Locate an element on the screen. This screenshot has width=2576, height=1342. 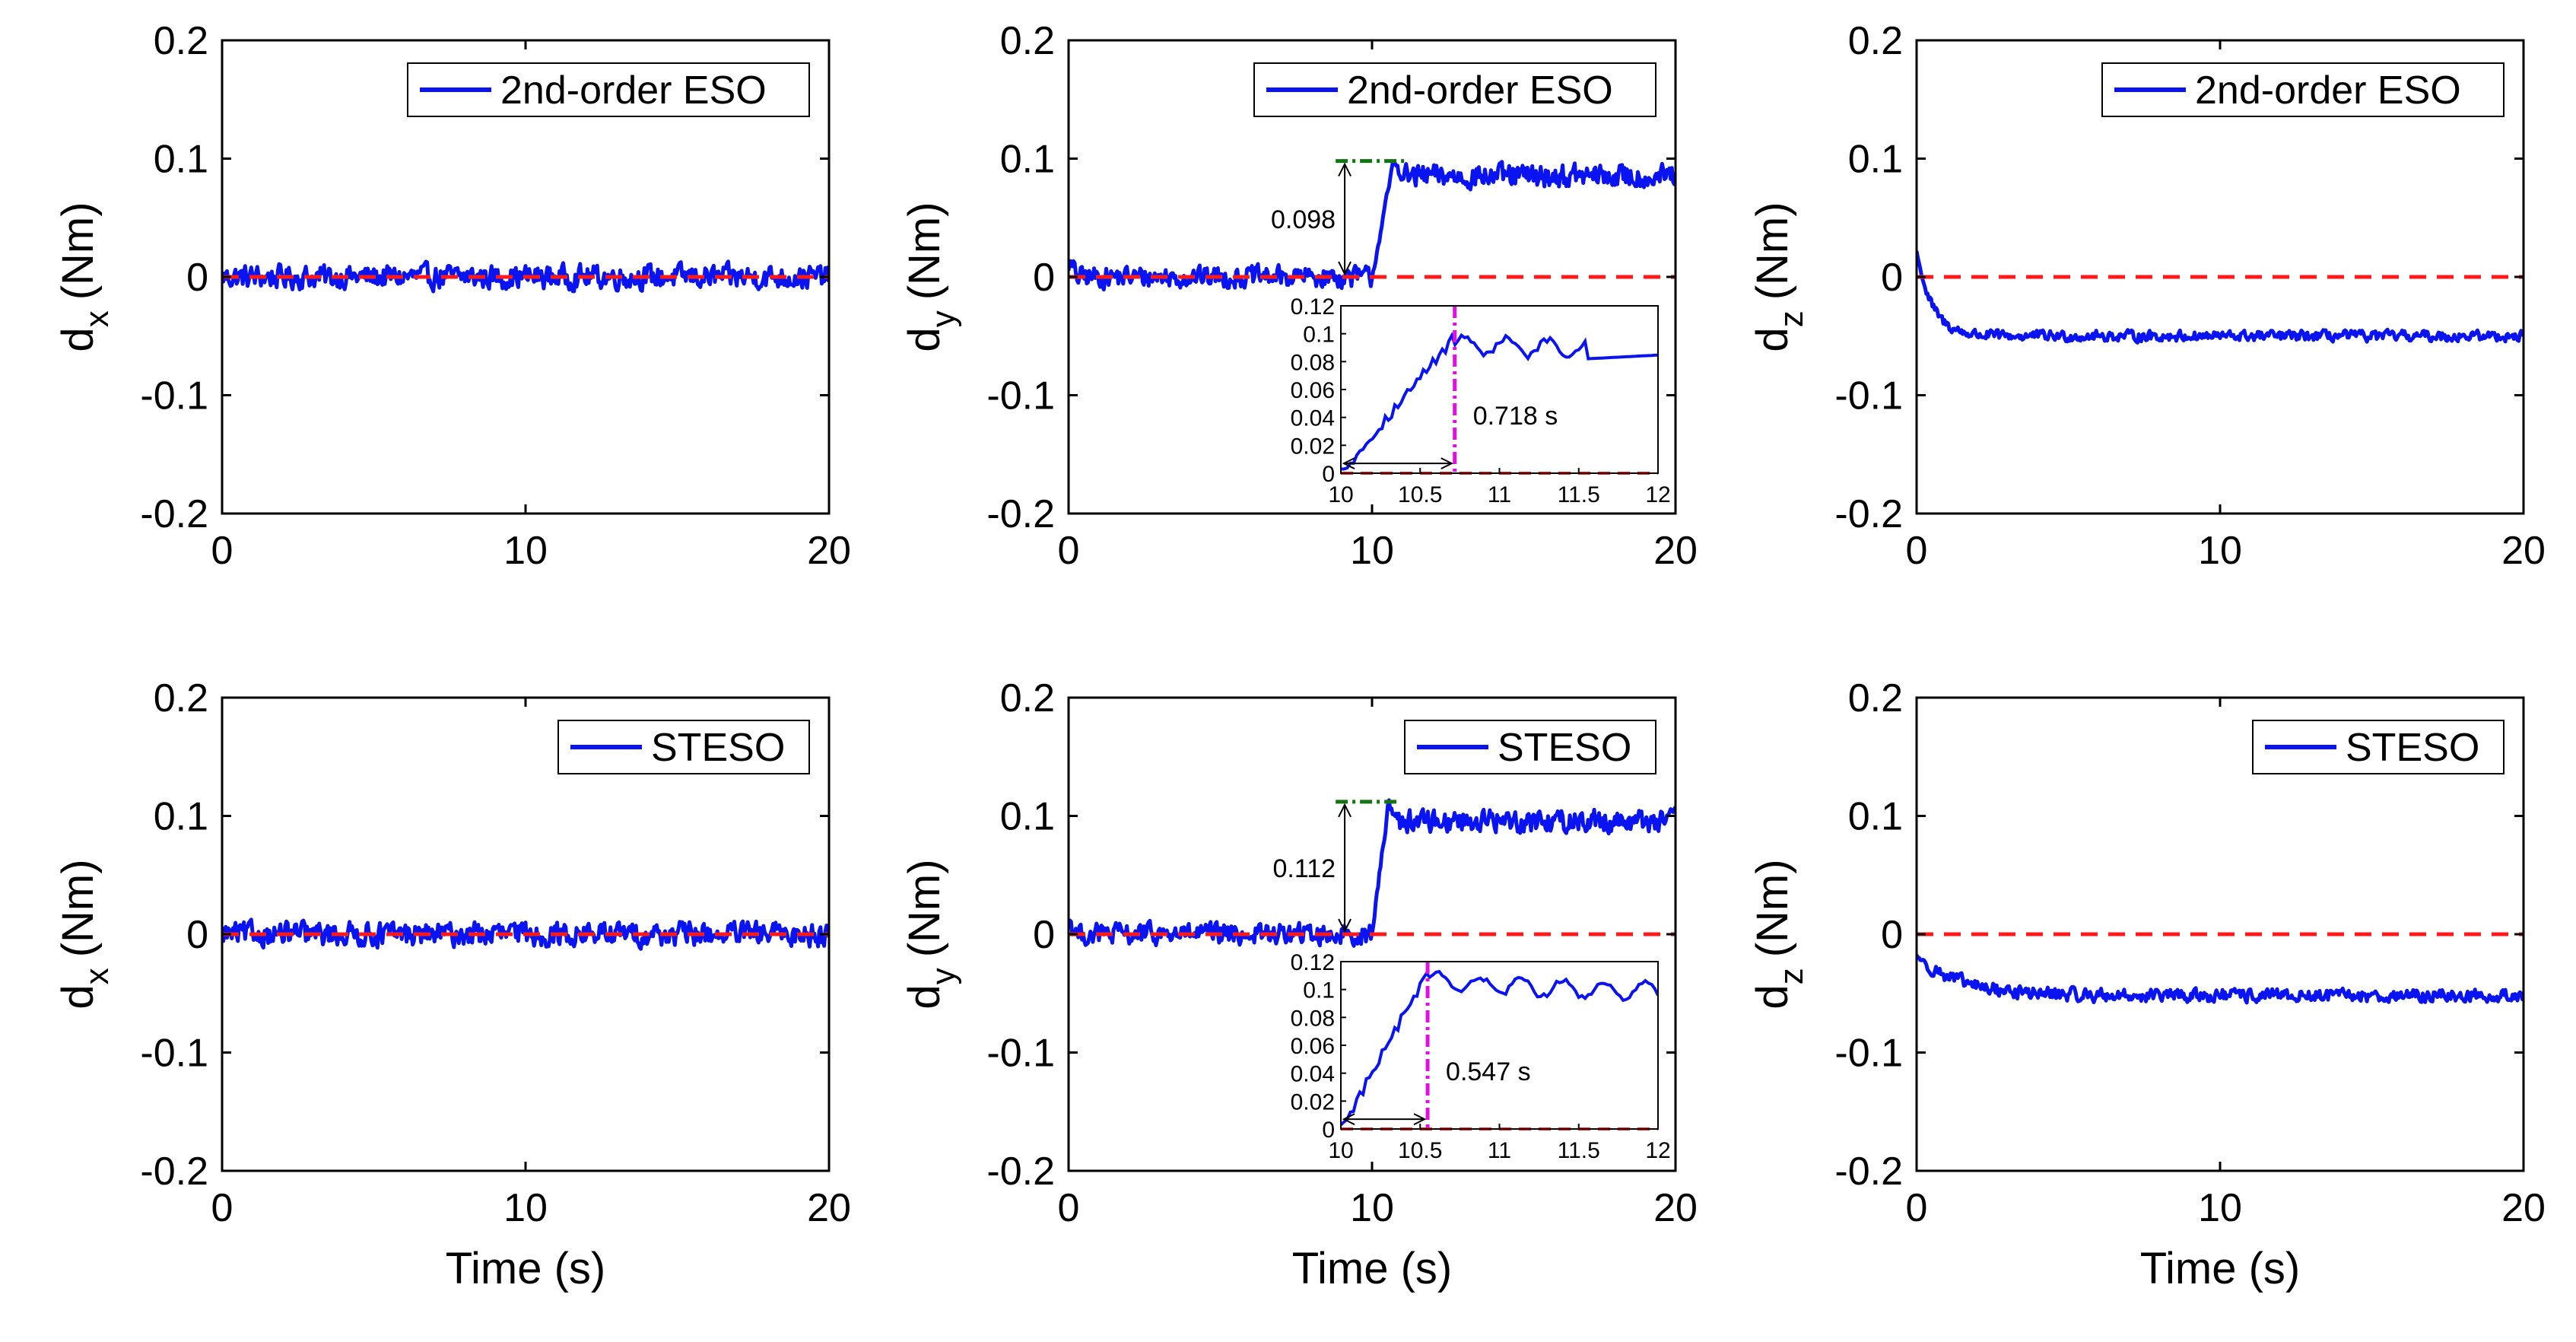
inset-x-tick-label: 11.5 is located at coordinates (1579, 1151).